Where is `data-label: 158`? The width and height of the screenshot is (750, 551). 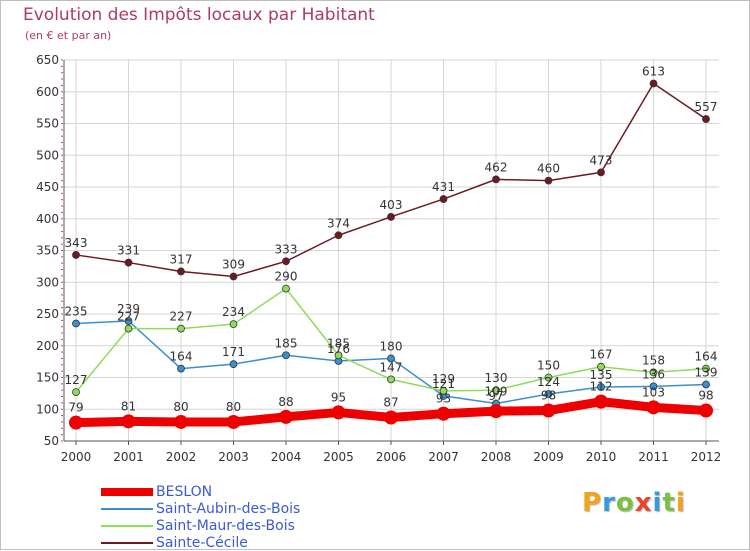 data-label: 158 is located at coordinates (653, 360).